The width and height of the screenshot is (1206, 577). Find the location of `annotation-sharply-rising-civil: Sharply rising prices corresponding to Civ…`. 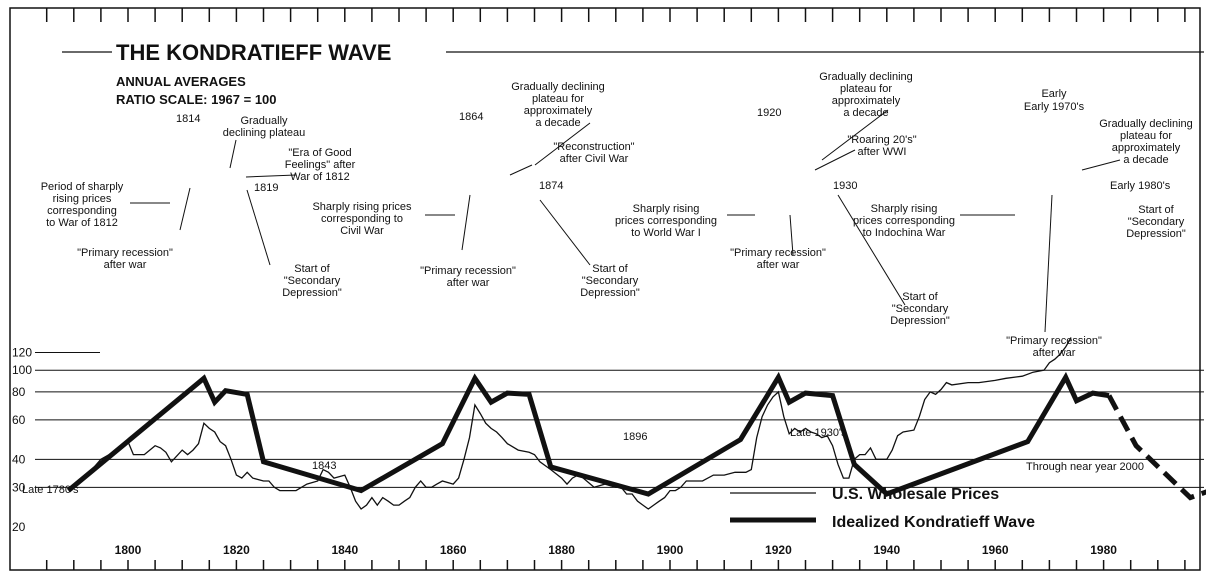

annotation-sharply-rising-civil: Sharply rising prices corresponding to Civ… is located at coordinates (362, 219).